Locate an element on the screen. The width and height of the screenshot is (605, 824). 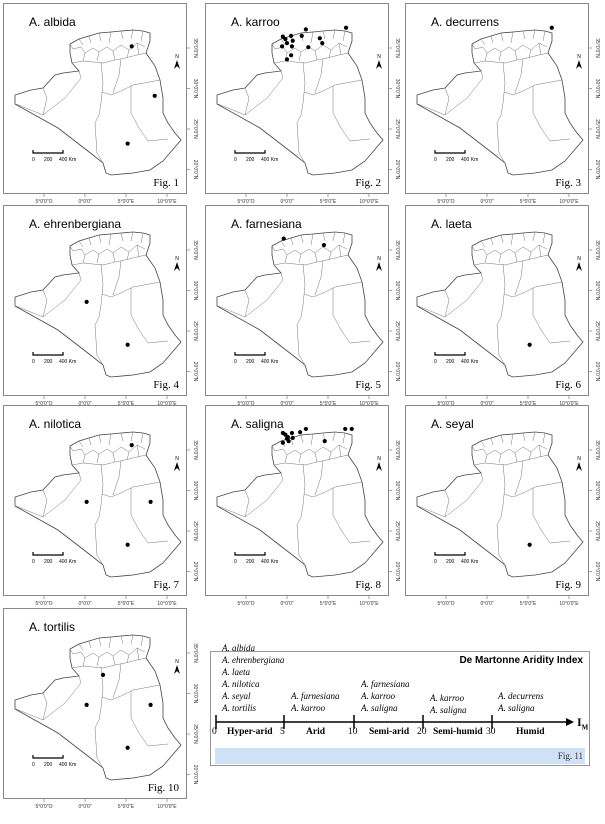
species-title: A. farnesiana is located at coordinates (266, 224).